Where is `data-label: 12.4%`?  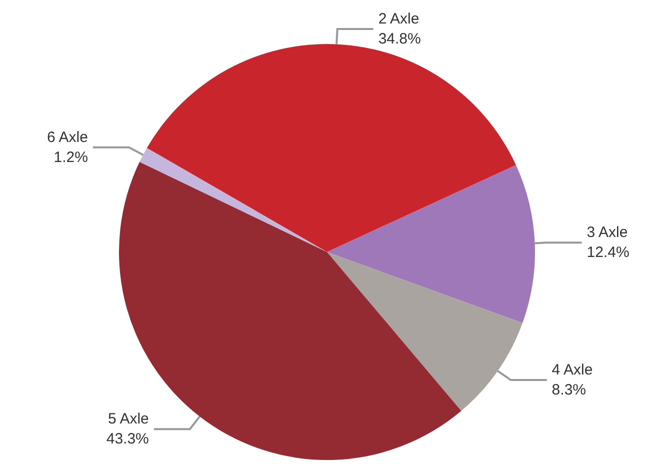
data-label: 12.4% is located at coordinates (608, 253).